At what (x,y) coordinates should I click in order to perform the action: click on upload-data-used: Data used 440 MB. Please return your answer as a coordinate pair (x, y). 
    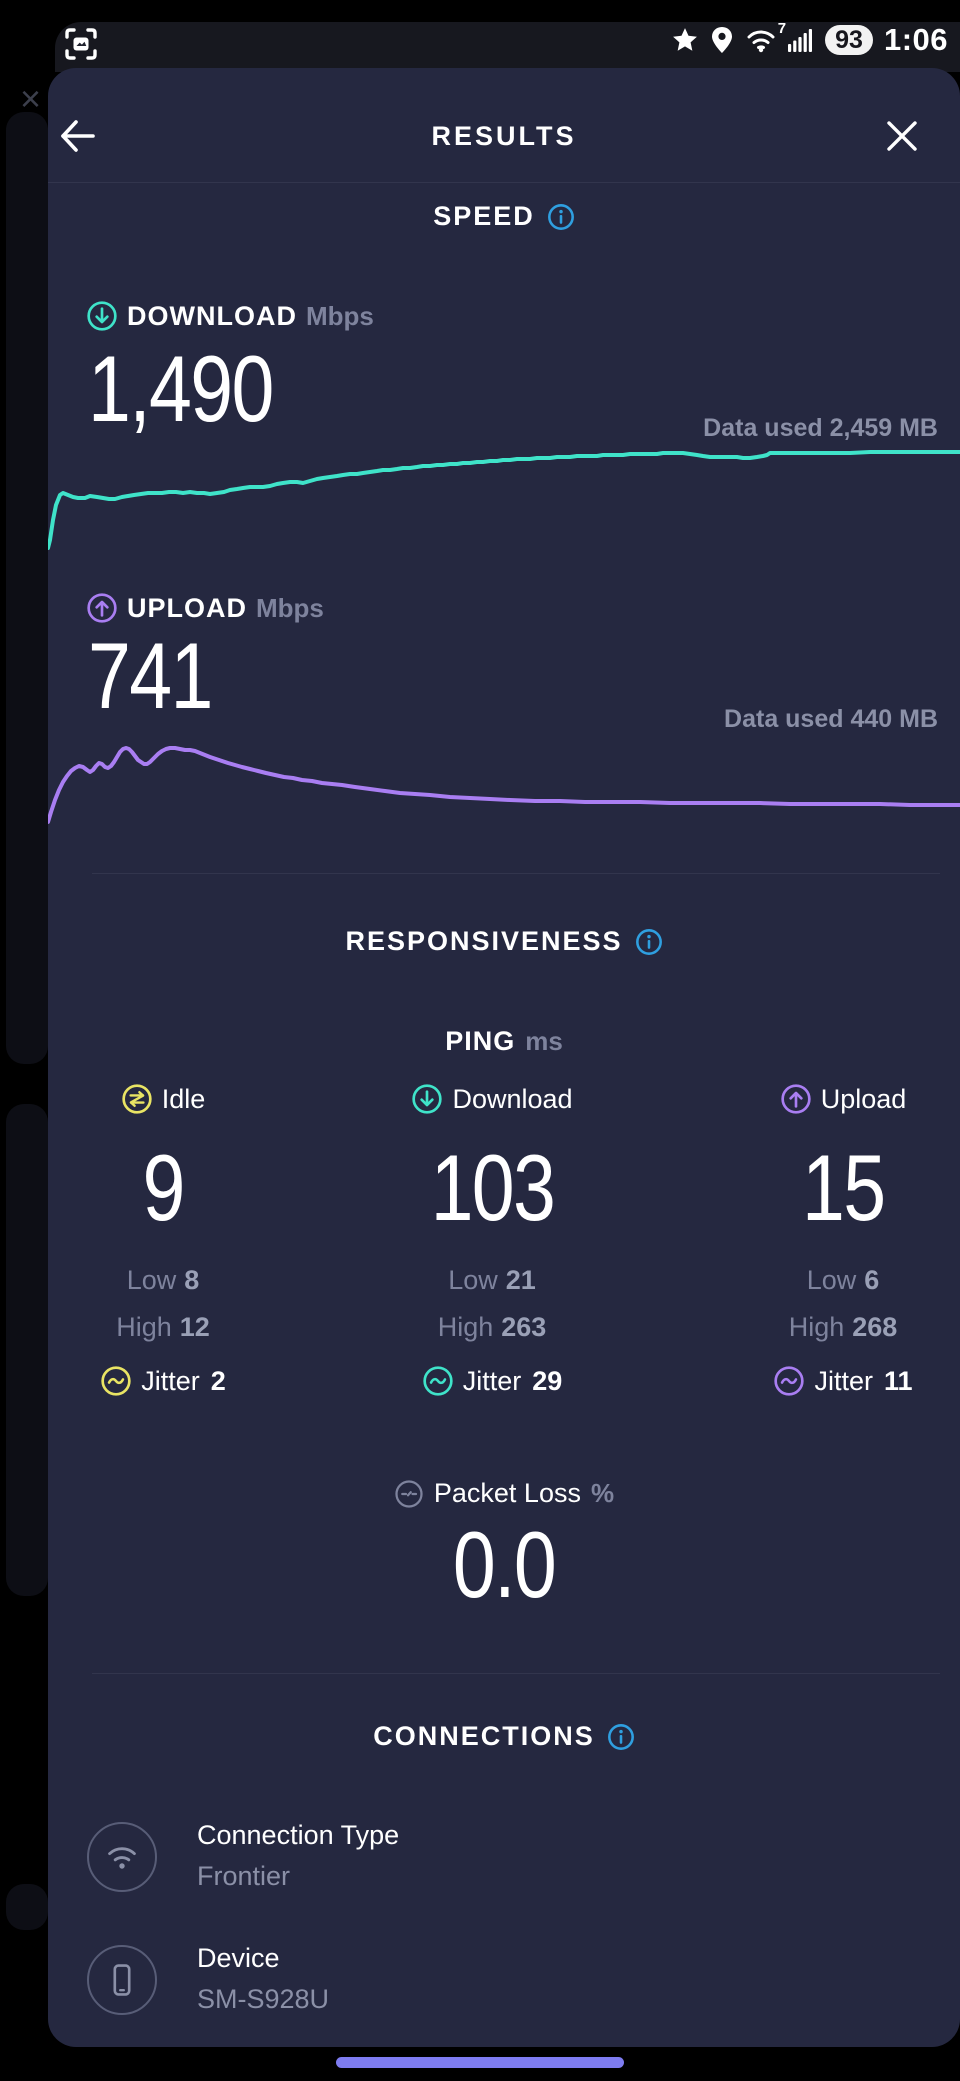
    Looking at the image, I should click on (831, 719).